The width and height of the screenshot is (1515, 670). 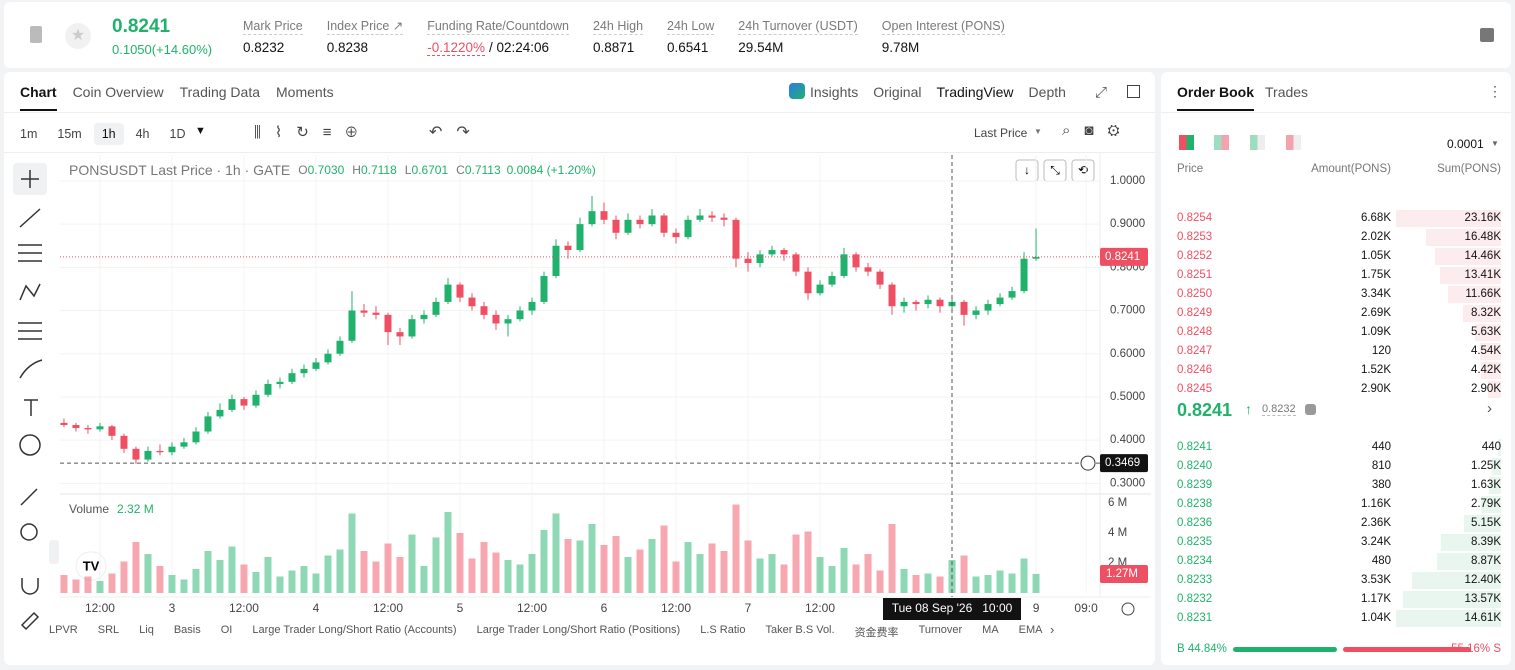 What do you see at coordinates (990, 630) in the screenshot?
I see `indicator: MA` at bounding box center [990, 630].